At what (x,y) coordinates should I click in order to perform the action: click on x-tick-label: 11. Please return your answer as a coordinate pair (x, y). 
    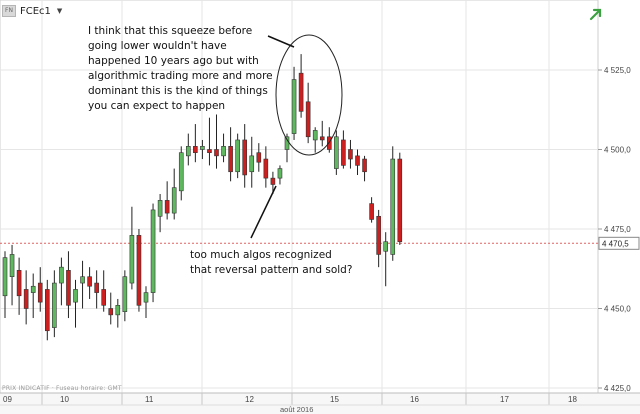
    Looking at the image, I should click on (149, 399).